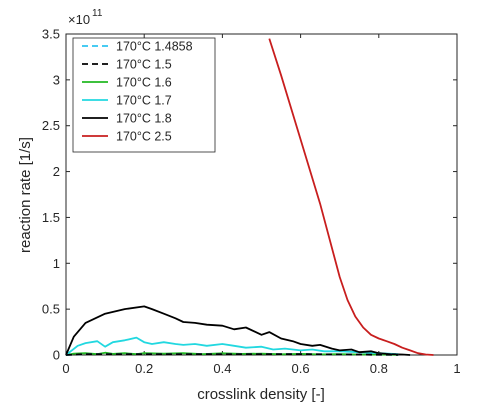 The height and width of the screenshot is (409, 503). Describe the element at coordinates (144, 65) in the screenshot. I see `legend-label-1: 170°C 1.5` at that location.